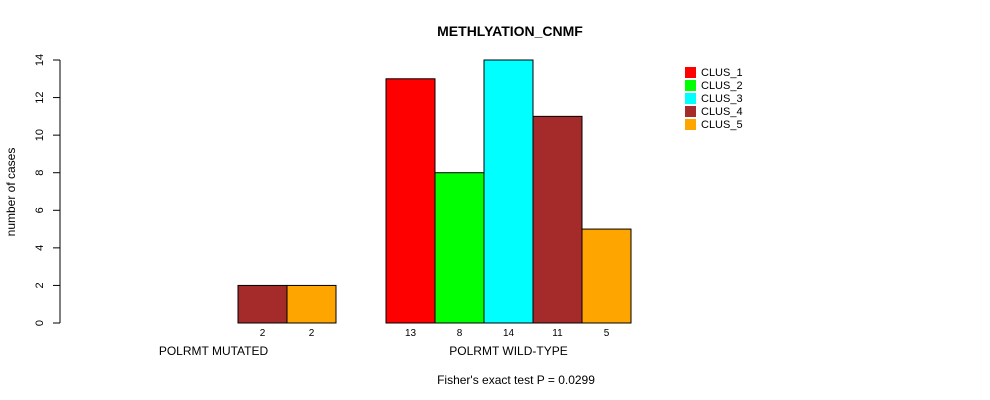 The width and height of the screenshot is (990, 400). Describe the element at coordinates (40, 60) in the screenshot. I see `y-tick-label: 14` at that location.